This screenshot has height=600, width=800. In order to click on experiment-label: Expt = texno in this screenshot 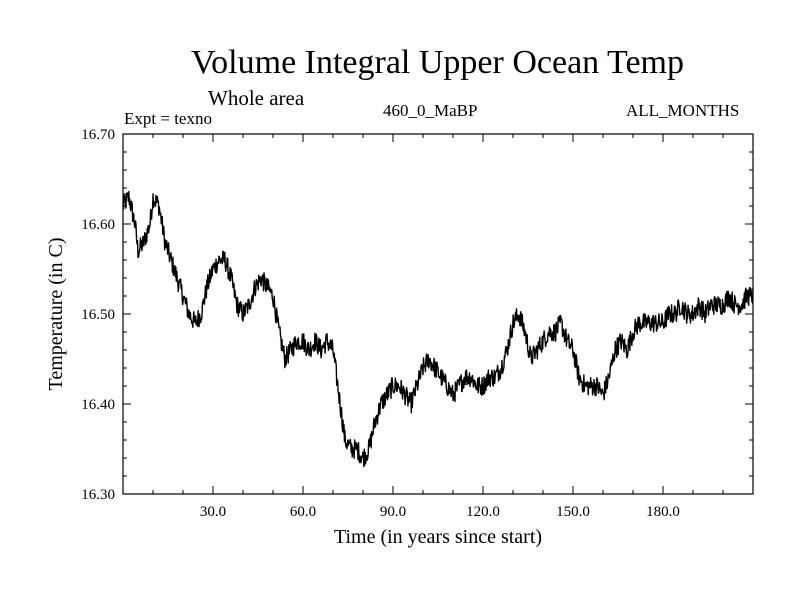, I will do `click(168, 118)`.